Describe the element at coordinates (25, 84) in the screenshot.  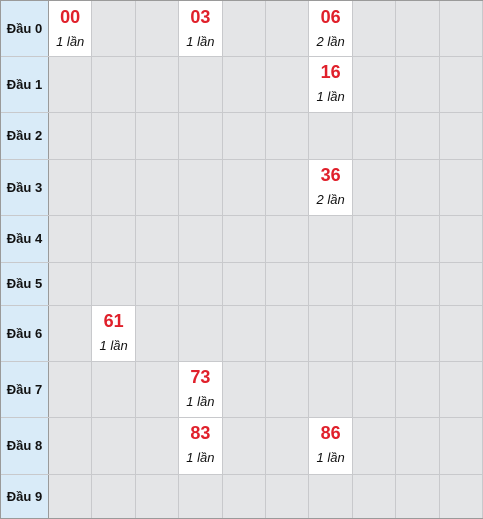
I see `row-header: Đầu 1` at that location.